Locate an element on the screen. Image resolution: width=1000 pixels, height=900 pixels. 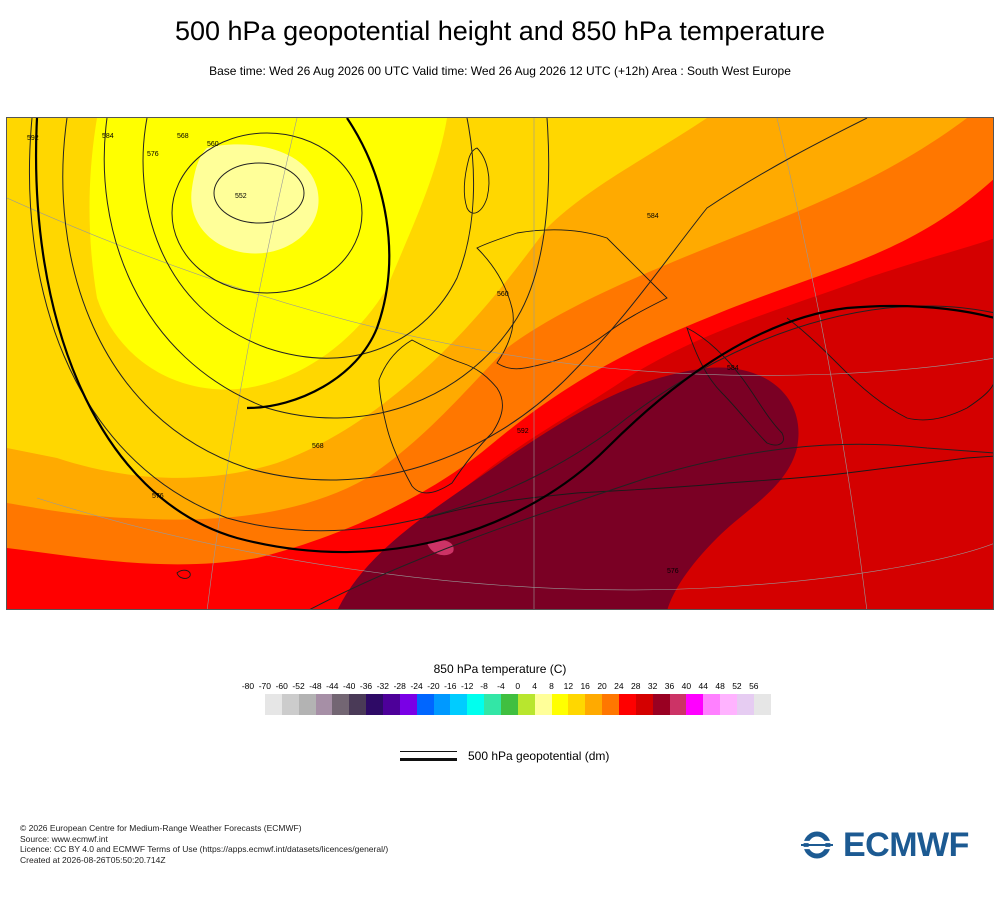
colorbar-tick-label: 32 is located at coordinates (652, 686).